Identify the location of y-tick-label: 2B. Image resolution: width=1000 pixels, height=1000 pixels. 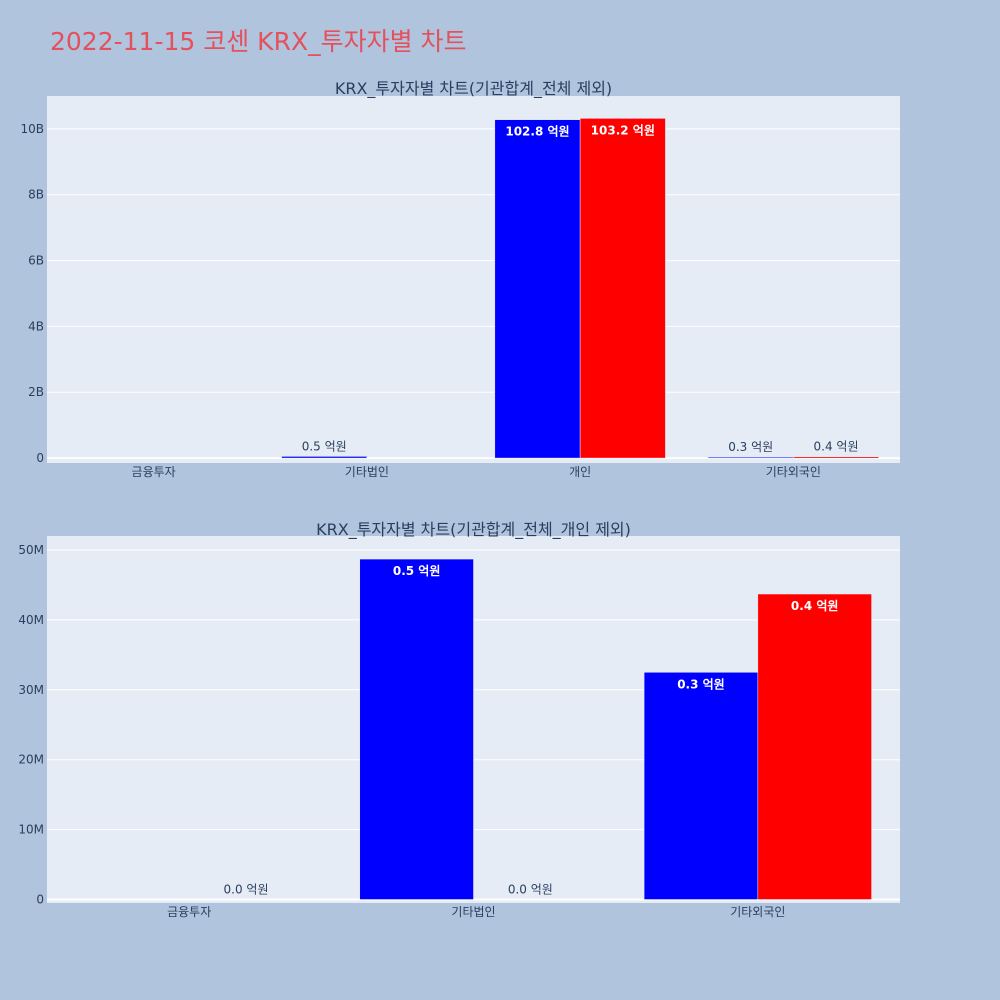
(36, 392).